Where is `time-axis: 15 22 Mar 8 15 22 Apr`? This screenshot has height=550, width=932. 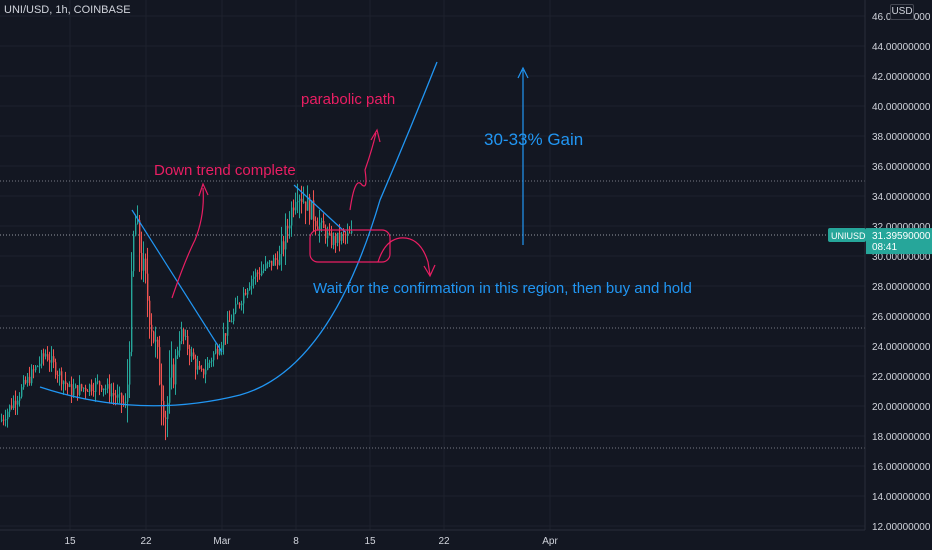 time-axis: 15 22 Mar 8 15 22 Apr is located at coordinates (432, 539).